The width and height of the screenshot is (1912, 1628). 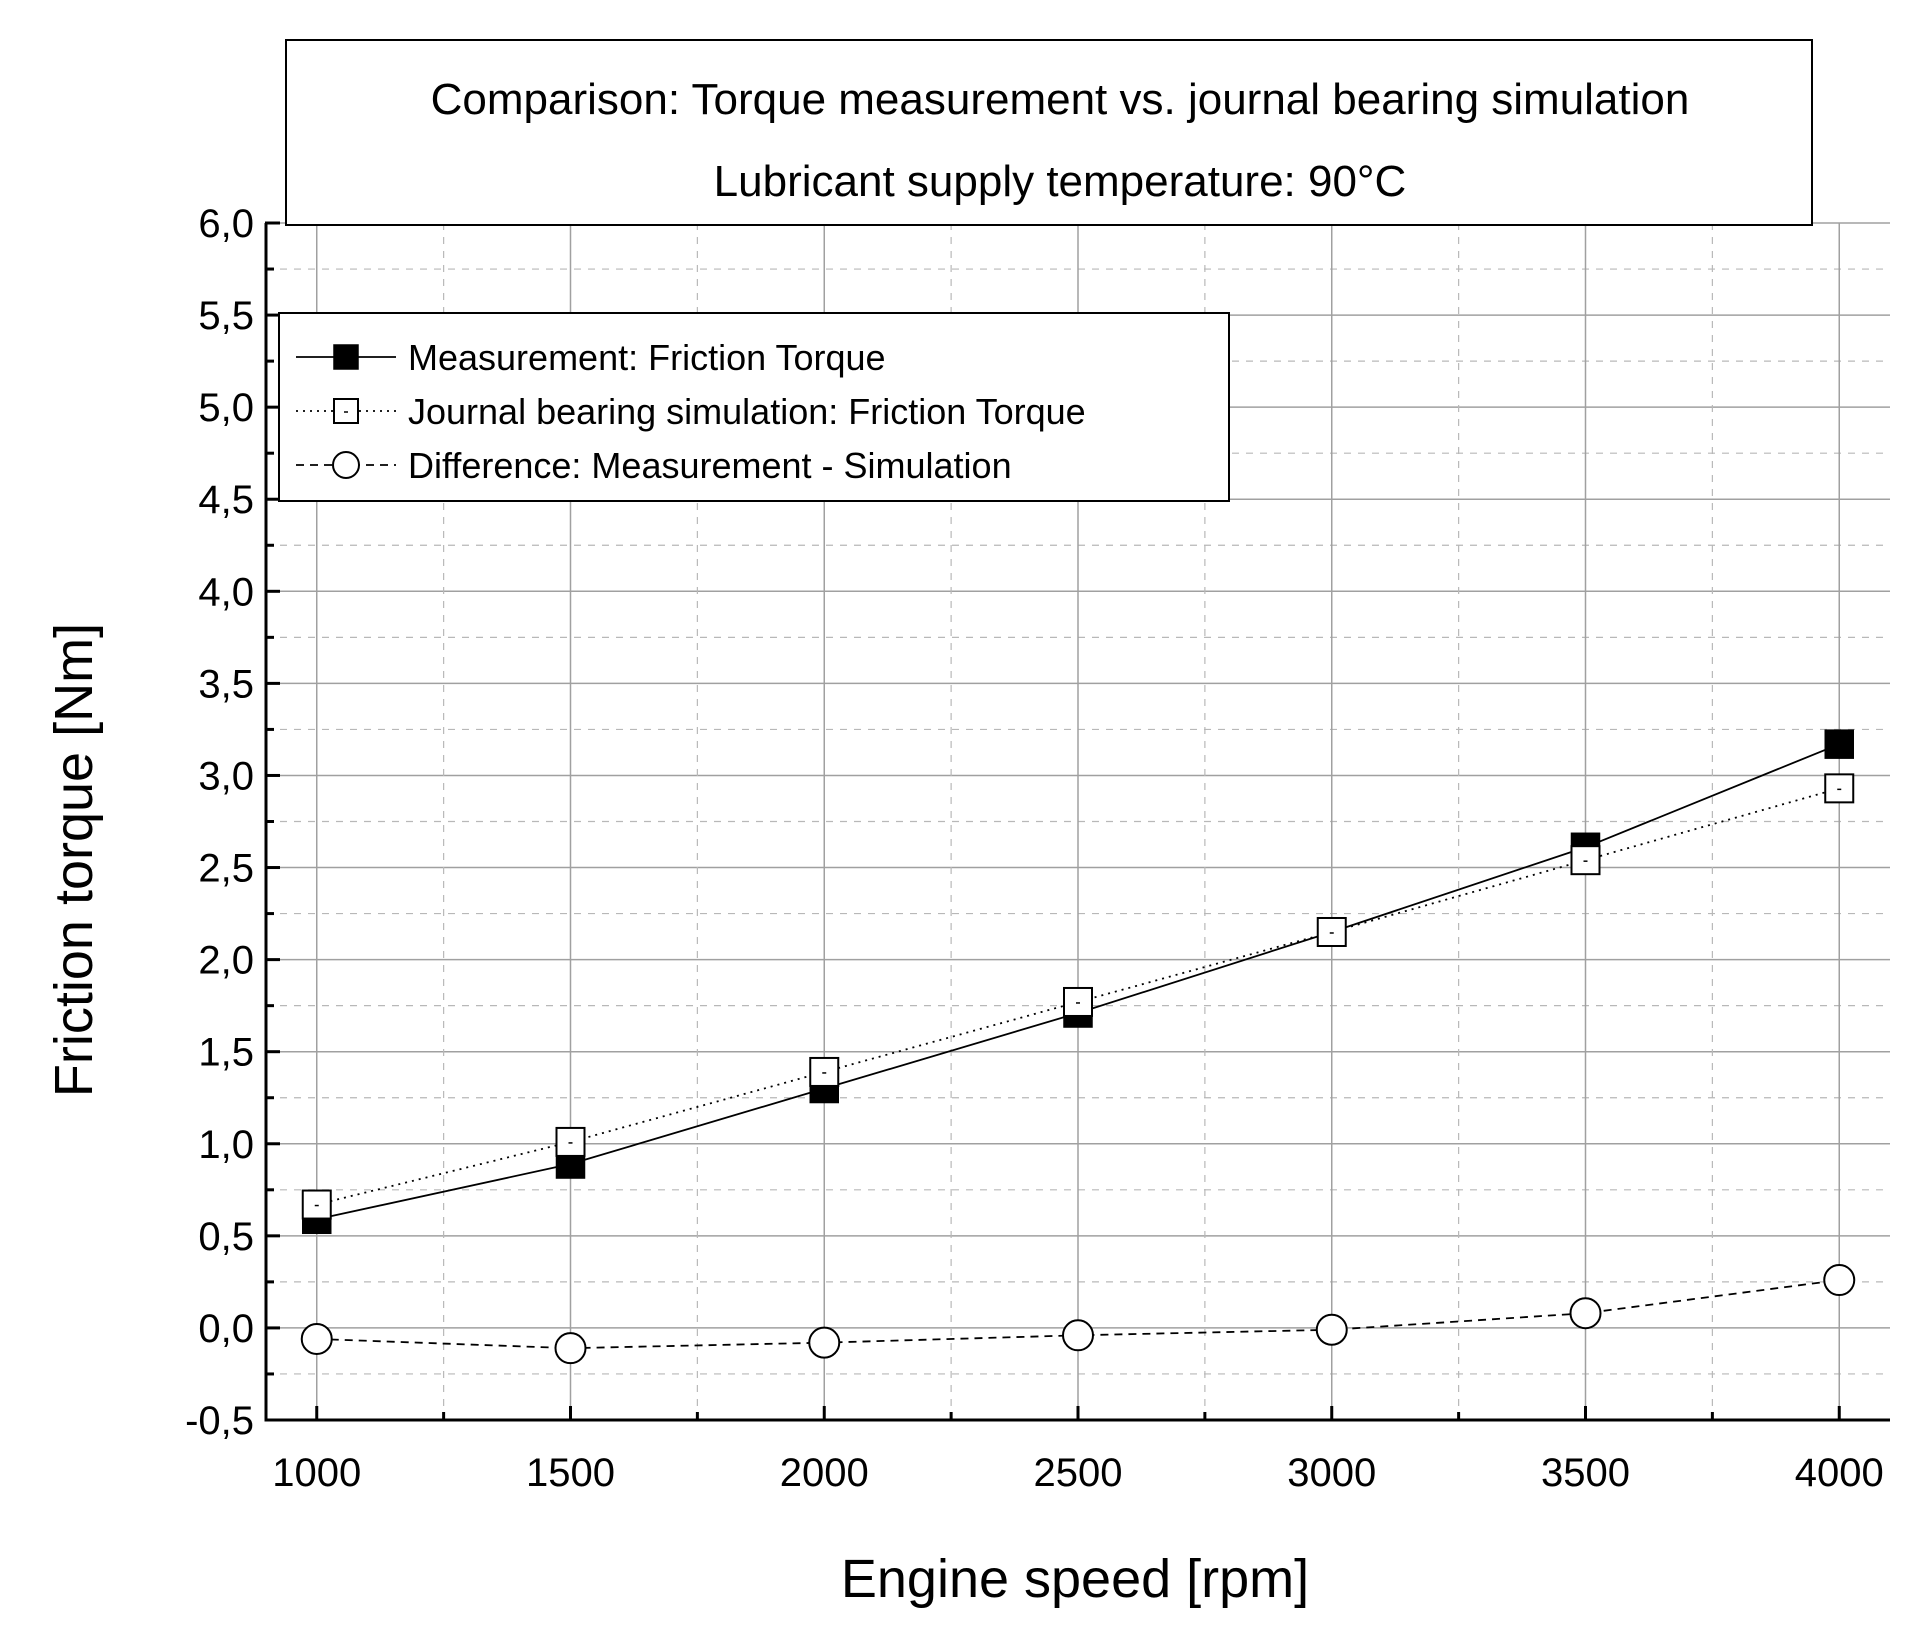 I want to click on x-tick-label: 4000, so click(x=1839, y=1473).